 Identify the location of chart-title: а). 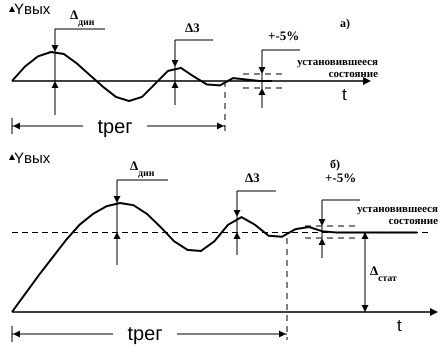
(345, 23).